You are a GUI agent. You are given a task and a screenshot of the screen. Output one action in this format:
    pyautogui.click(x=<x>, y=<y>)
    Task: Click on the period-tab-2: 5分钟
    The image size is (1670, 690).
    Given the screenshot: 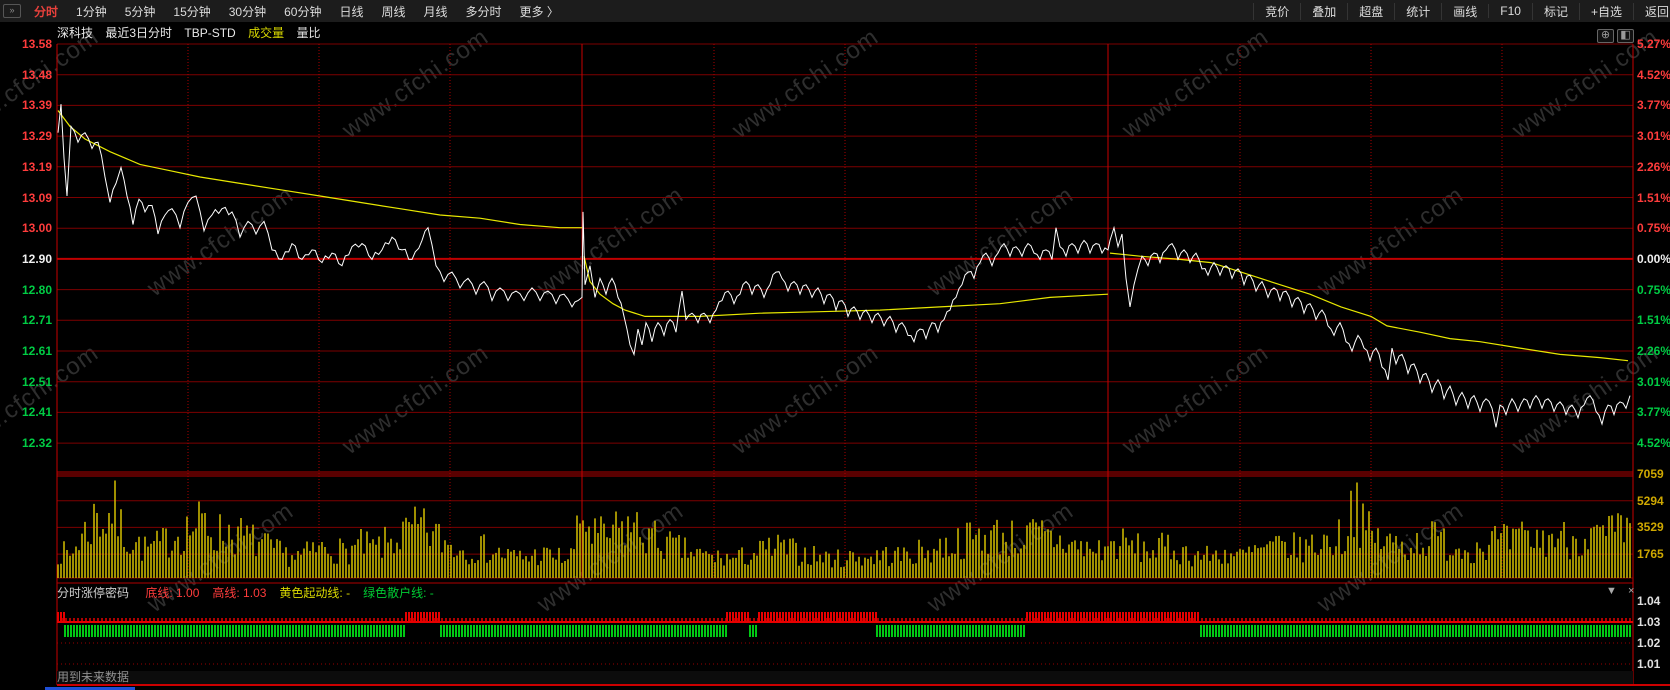 What is the action you would take?
    pyautogui.click(x=140, y=11)
    